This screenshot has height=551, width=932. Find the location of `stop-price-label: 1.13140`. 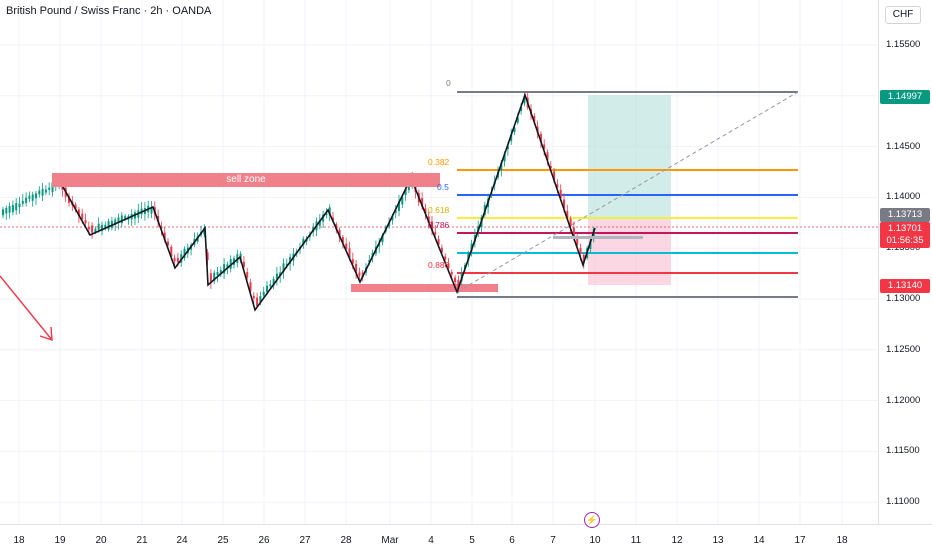

stop-price-label: 1.13140 is located at coordinates (905, 286).